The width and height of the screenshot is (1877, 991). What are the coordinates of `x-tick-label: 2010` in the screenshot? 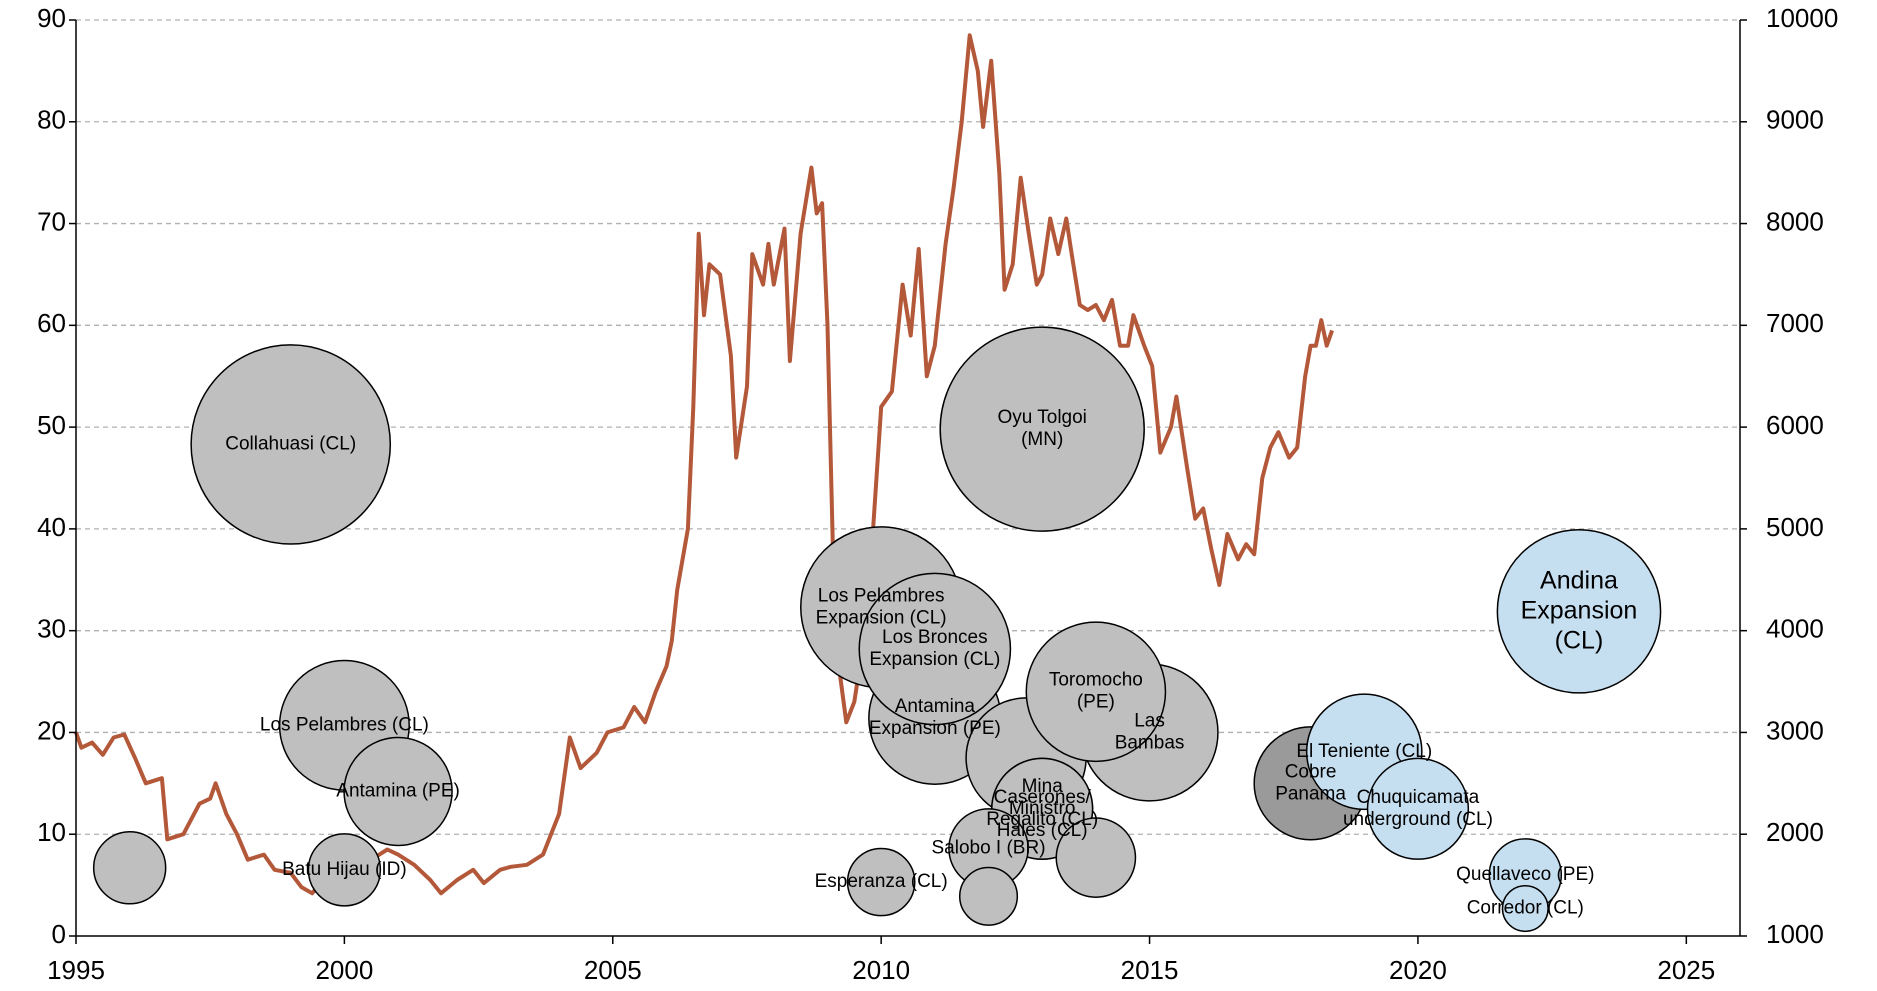 It's located at (881, 970).